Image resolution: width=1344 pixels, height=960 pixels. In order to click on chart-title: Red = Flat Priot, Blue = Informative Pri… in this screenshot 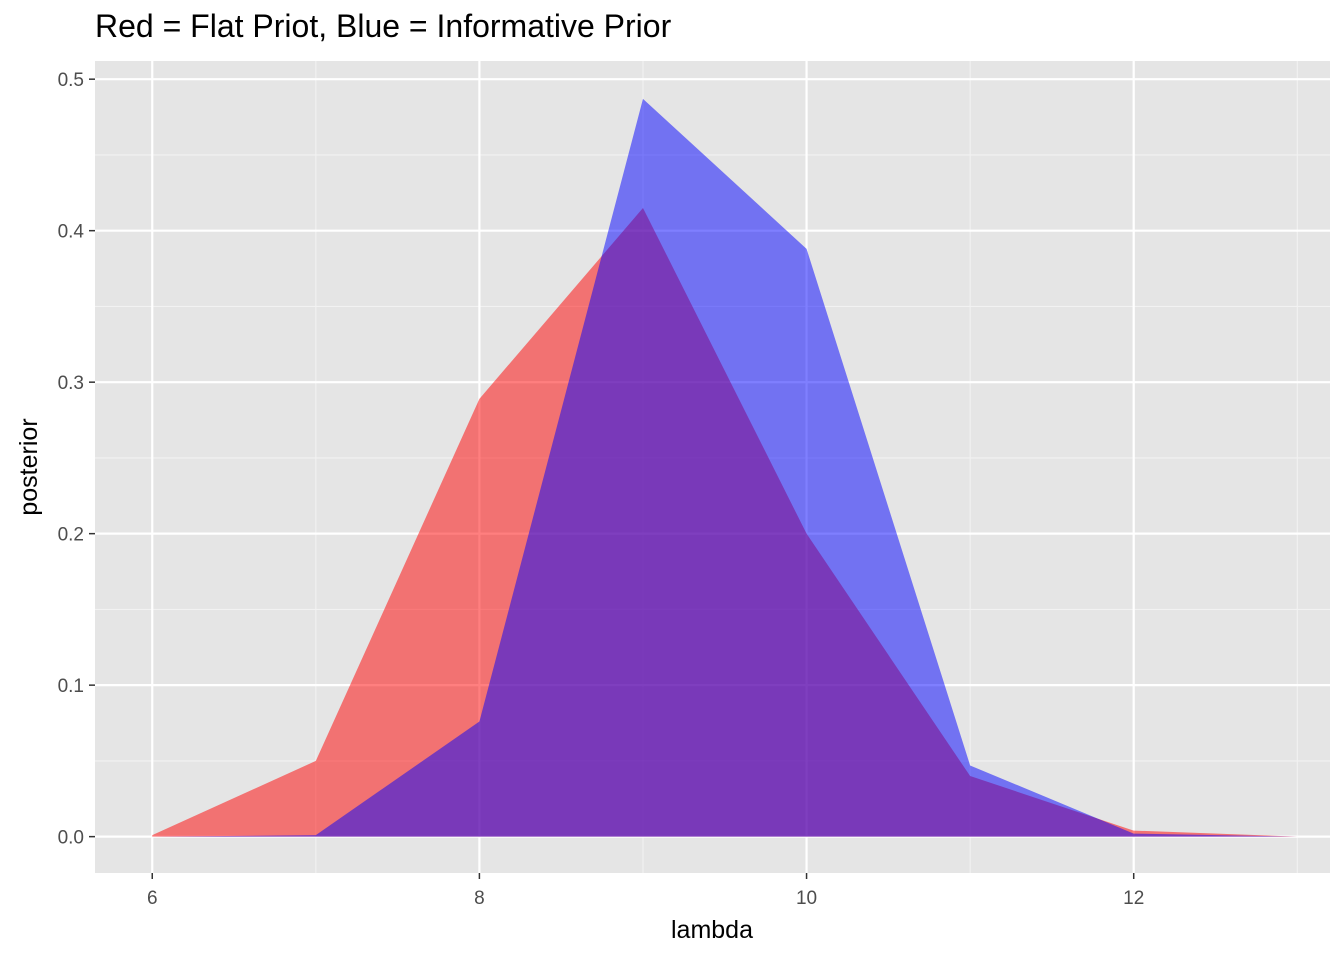, I will do `click(383, 26)`.